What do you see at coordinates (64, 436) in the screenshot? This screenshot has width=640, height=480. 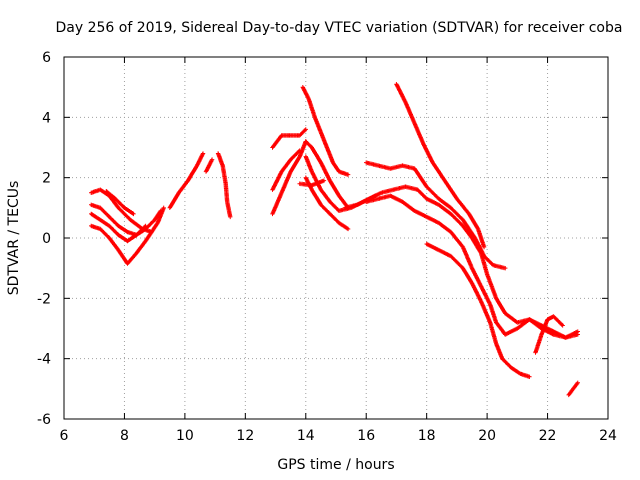 I see `x-tick-label: 6` at bounding box center [64, 436].